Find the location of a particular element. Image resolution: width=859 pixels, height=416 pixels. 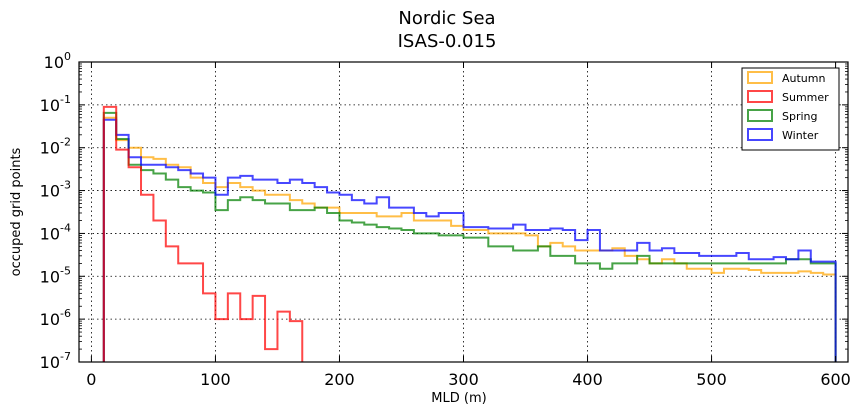

legend-label-summer: Summer is located at coordinates (805, 97).